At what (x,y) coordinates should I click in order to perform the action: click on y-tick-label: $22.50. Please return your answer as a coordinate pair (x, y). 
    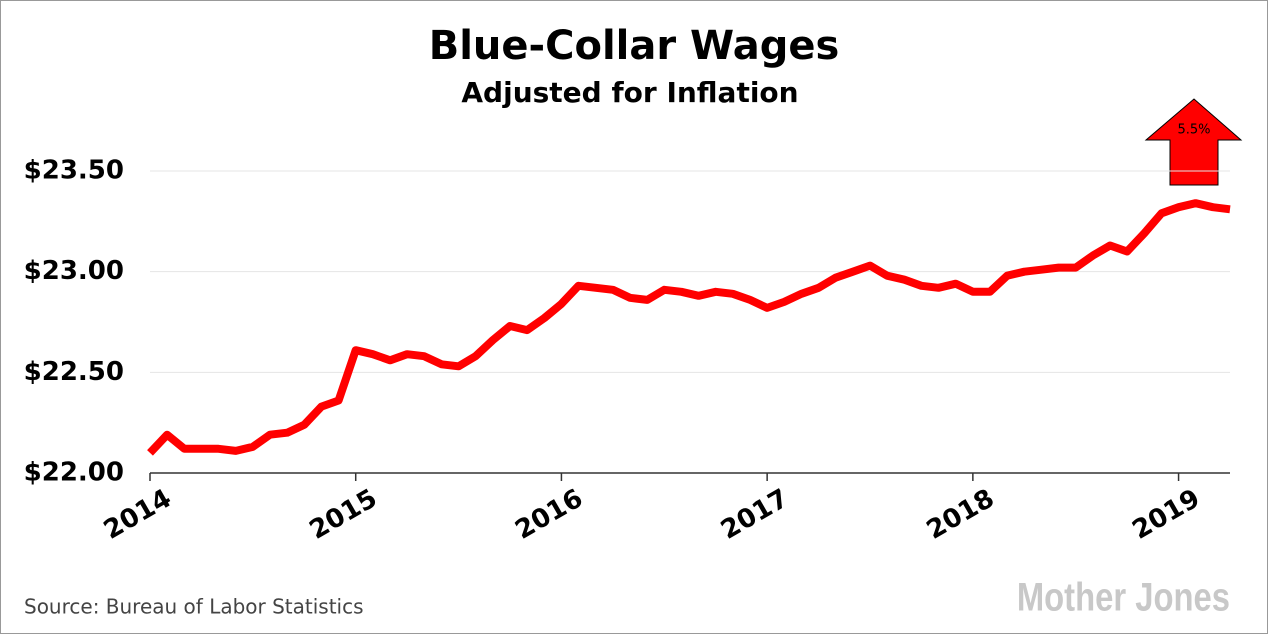
    Looking at the image, I should click on (74, 372).